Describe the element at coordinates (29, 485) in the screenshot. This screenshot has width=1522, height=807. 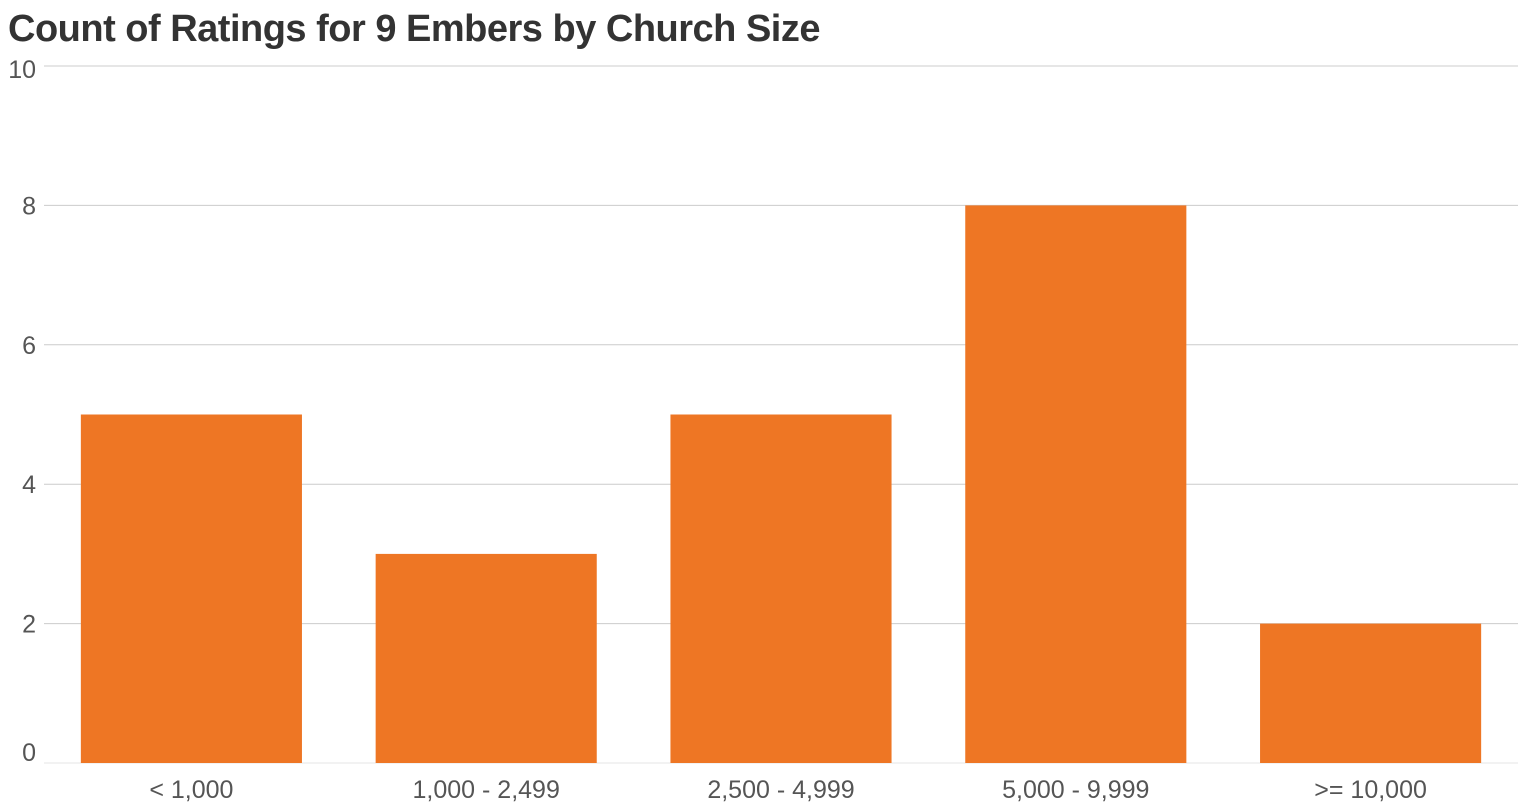
I see `y-tick-label: 4` at that location.